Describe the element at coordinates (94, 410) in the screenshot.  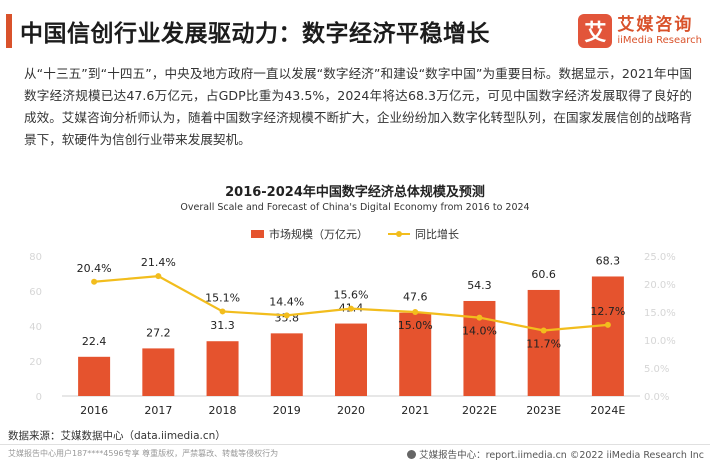
I see `x-axis-tick-label: 2016` at that location.